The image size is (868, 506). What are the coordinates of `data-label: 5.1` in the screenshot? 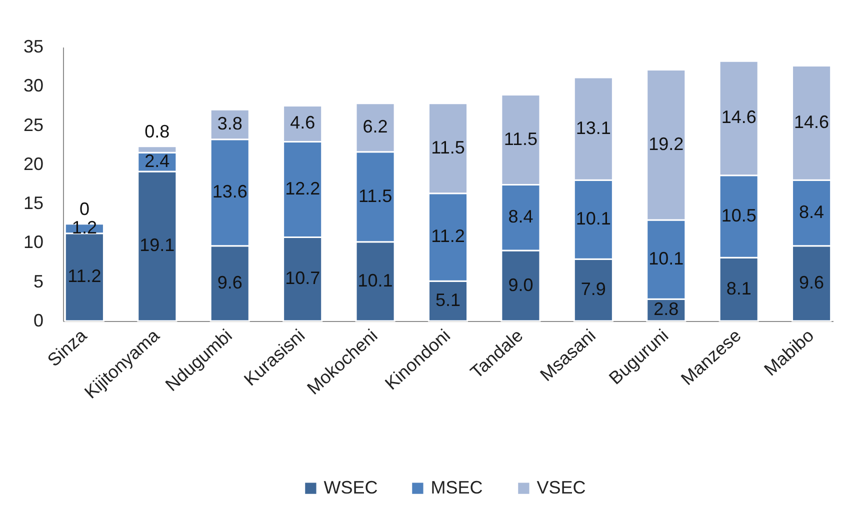 It's located at (448, 300).